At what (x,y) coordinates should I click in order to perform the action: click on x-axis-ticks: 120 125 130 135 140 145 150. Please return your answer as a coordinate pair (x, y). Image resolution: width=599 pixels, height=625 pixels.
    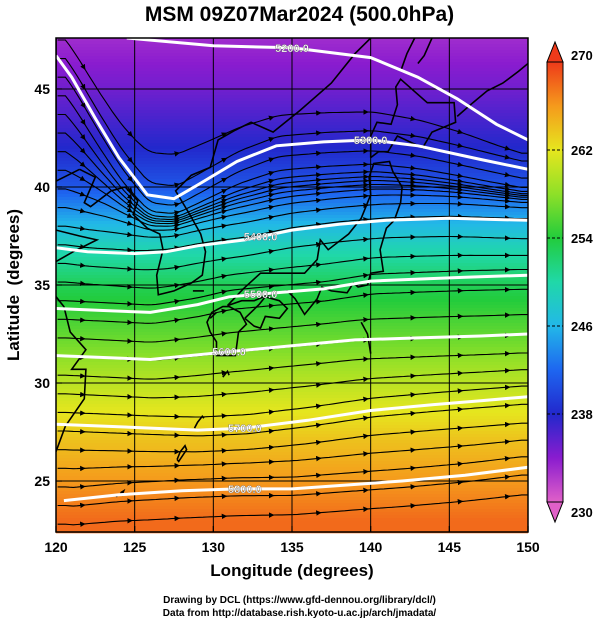
    Looking at the image, I should click on (292, 540).